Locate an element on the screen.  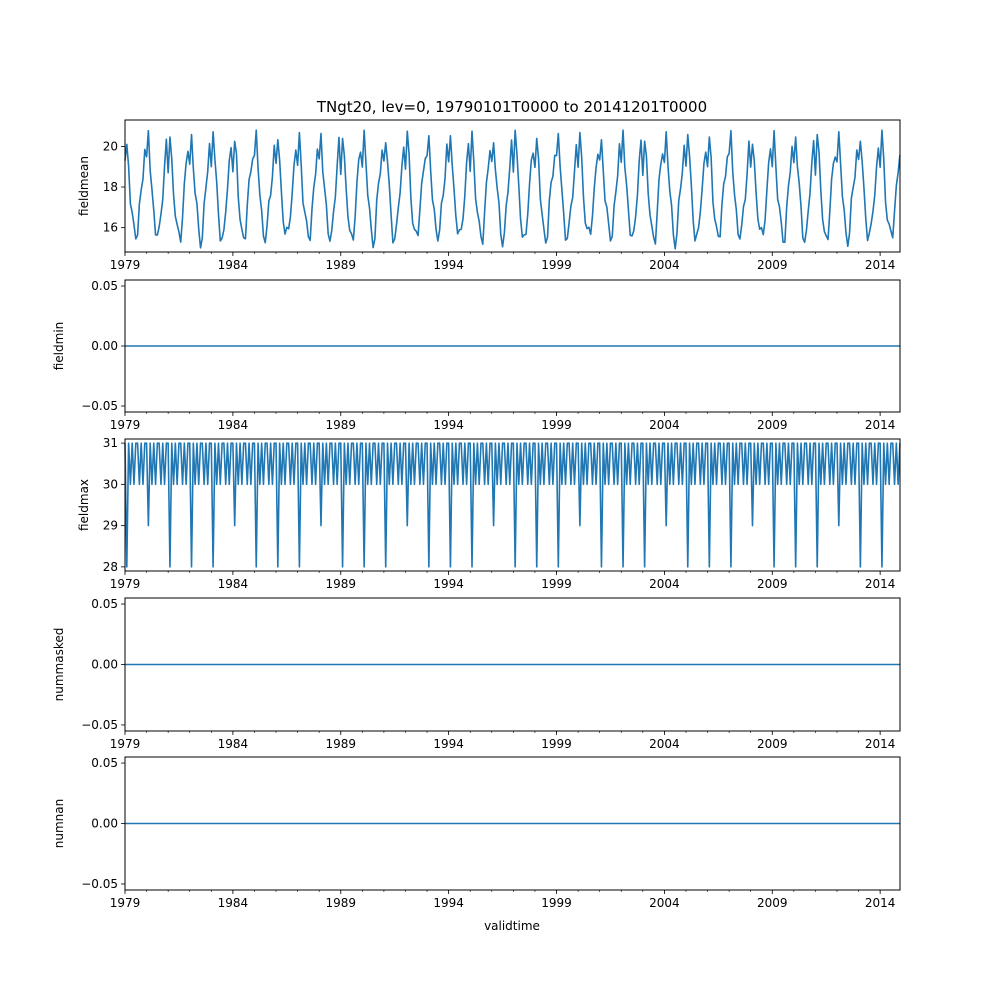
y-tick-label: 16 is located at coordinates (110, 228).